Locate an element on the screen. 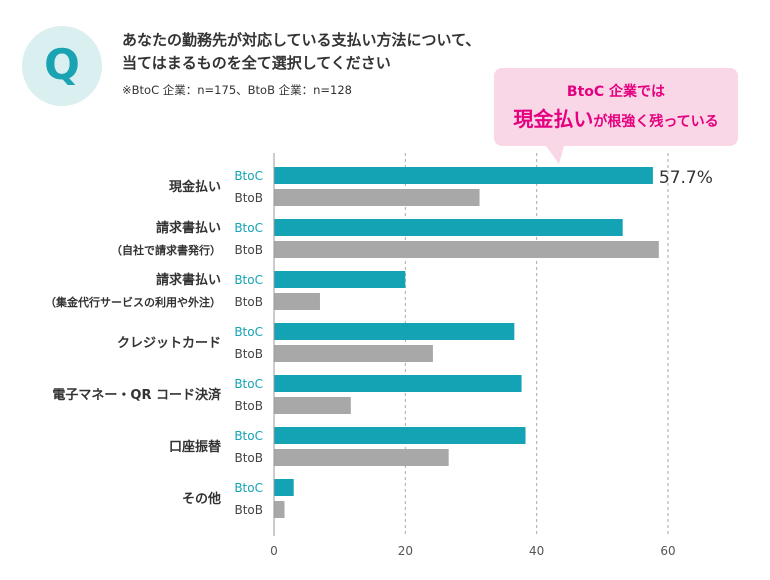  series-label-btoc-5: BtoC is located at coordinates (248, 436).